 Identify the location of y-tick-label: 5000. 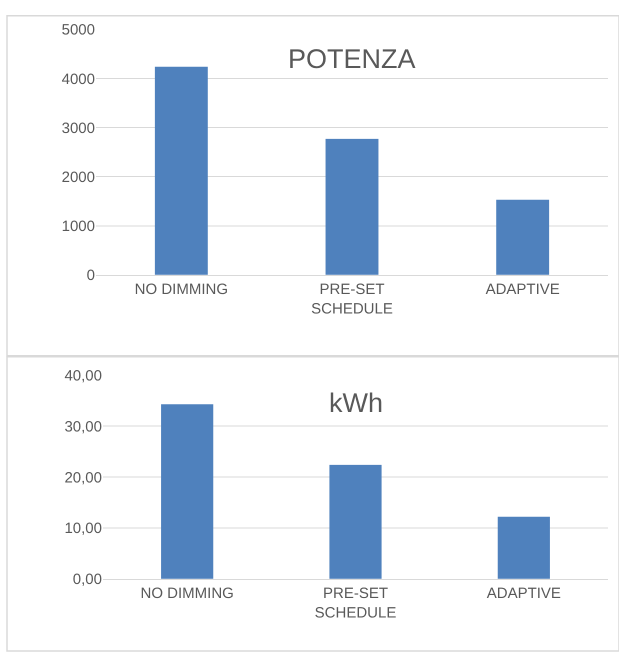
(78, 30).